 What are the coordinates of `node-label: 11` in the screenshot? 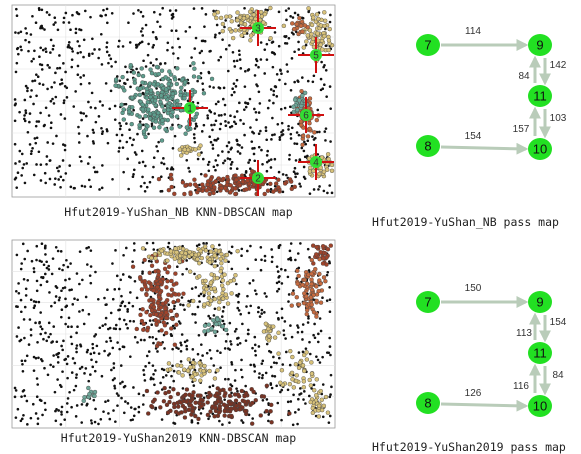 It's located at (540, 353).